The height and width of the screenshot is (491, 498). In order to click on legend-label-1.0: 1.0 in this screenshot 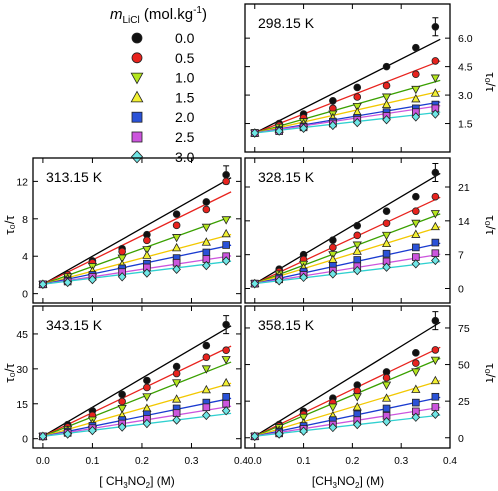, I will do `click(185, 78)`.